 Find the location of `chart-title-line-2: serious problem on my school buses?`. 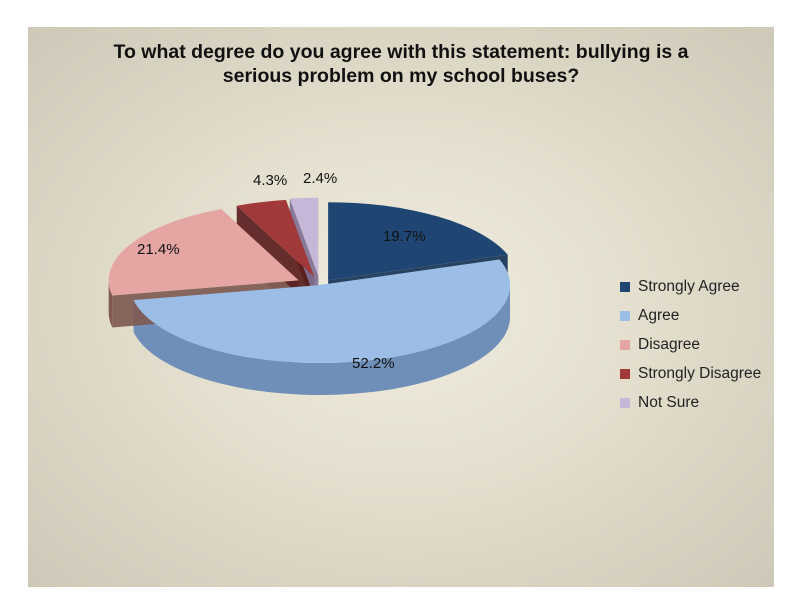

chart-title-line-2: serious problem on my school buses? is located at coordinates (401, 76).